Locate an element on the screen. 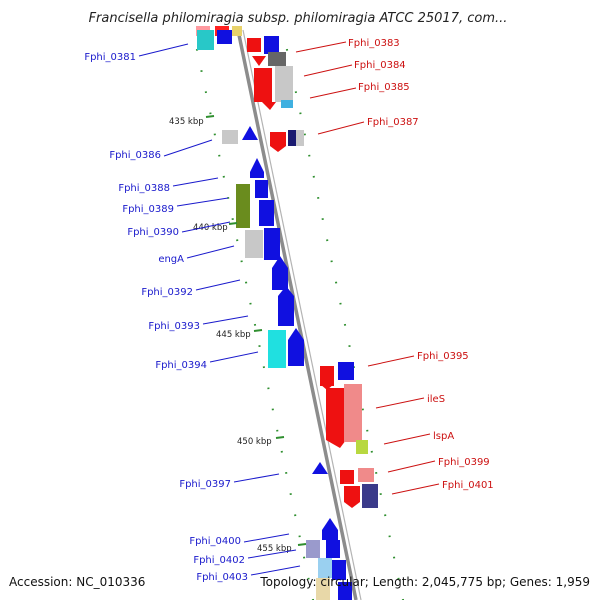 This screenshot has height=600, width=600. gene-label: Fphi_0386 is located at coordinates (135, 155).